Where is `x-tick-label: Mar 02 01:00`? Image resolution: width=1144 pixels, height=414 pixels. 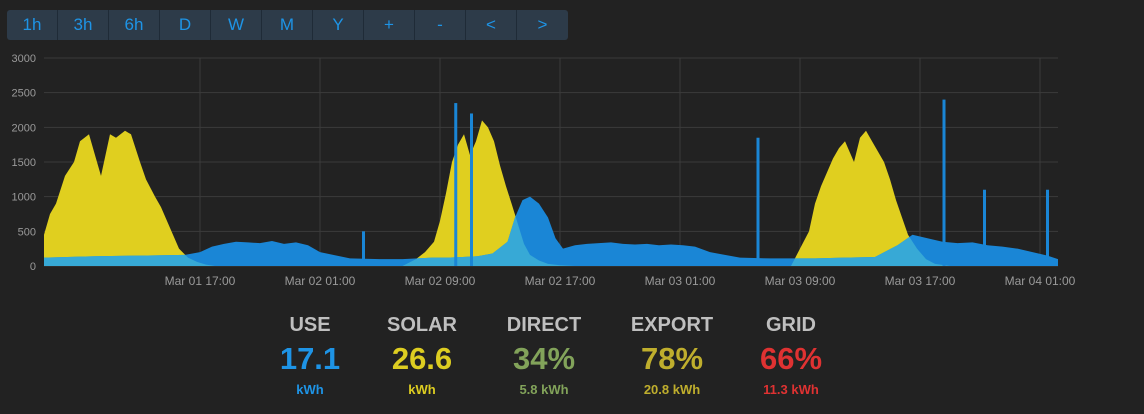
x-tick-label: Mar 02 01:00 is located at coordinates (320, 281).